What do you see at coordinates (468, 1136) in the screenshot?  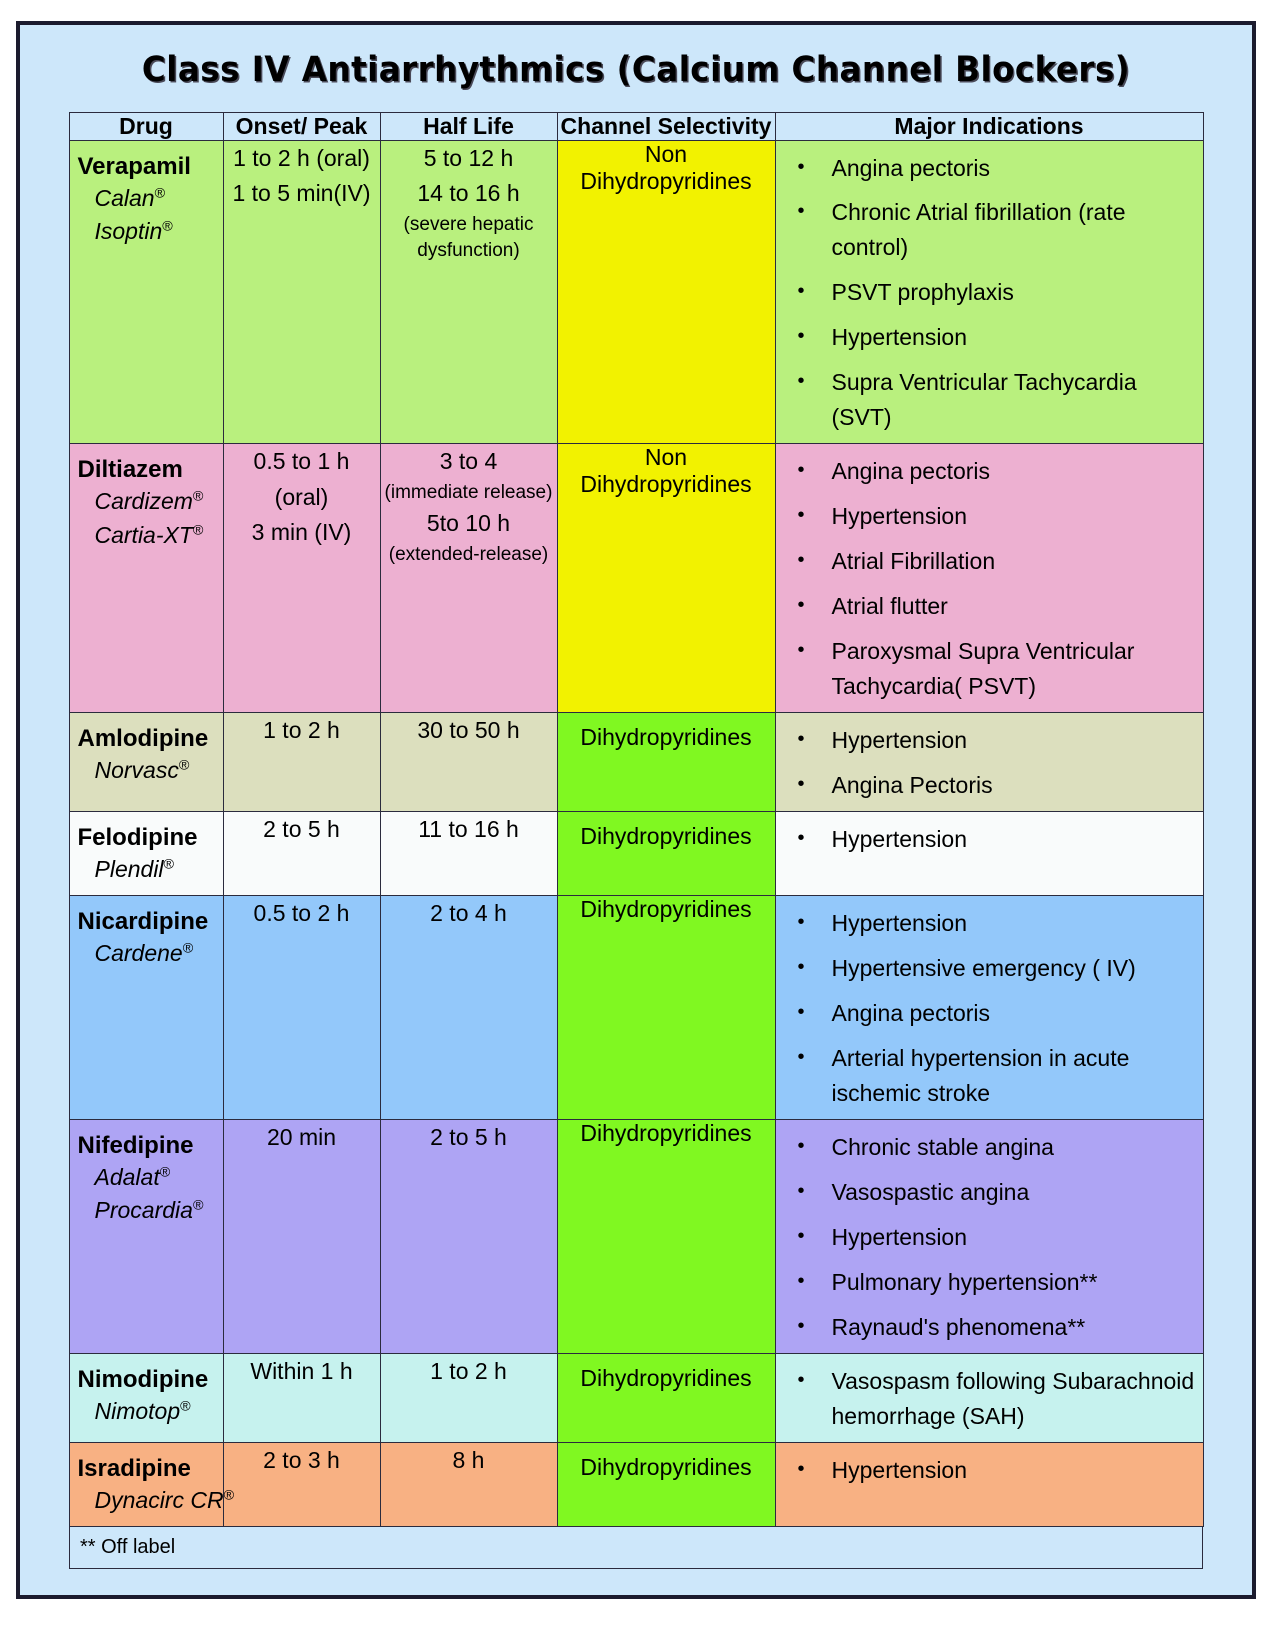 I see `half-life-line: 2 to 5 h` at bounding box center [468, 1136].